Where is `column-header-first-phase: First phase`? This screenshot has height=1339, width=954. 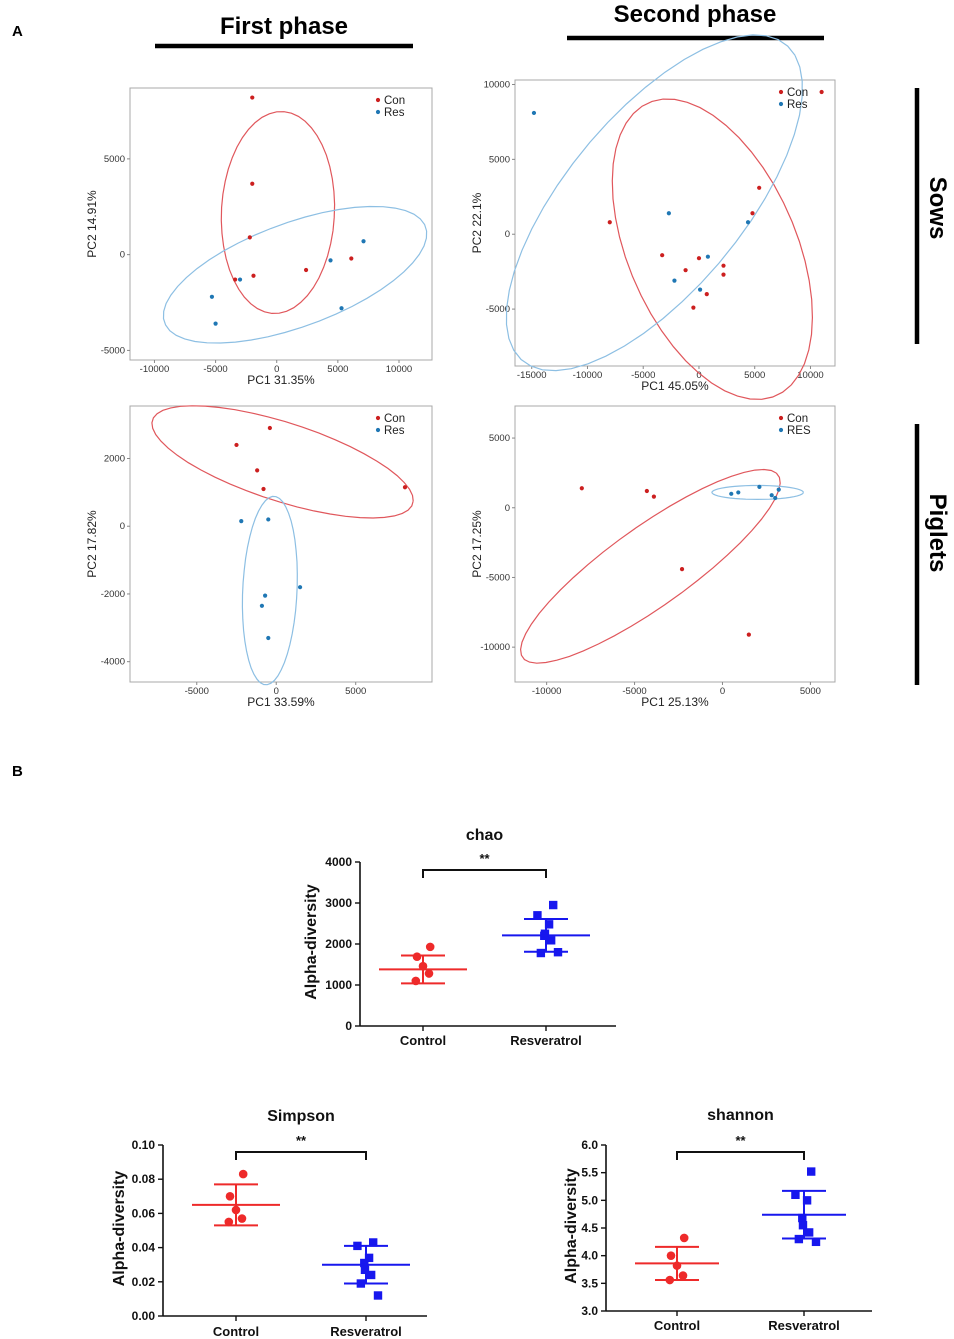 column-header-first-phase: First phase is located at coordinates (284, 26).